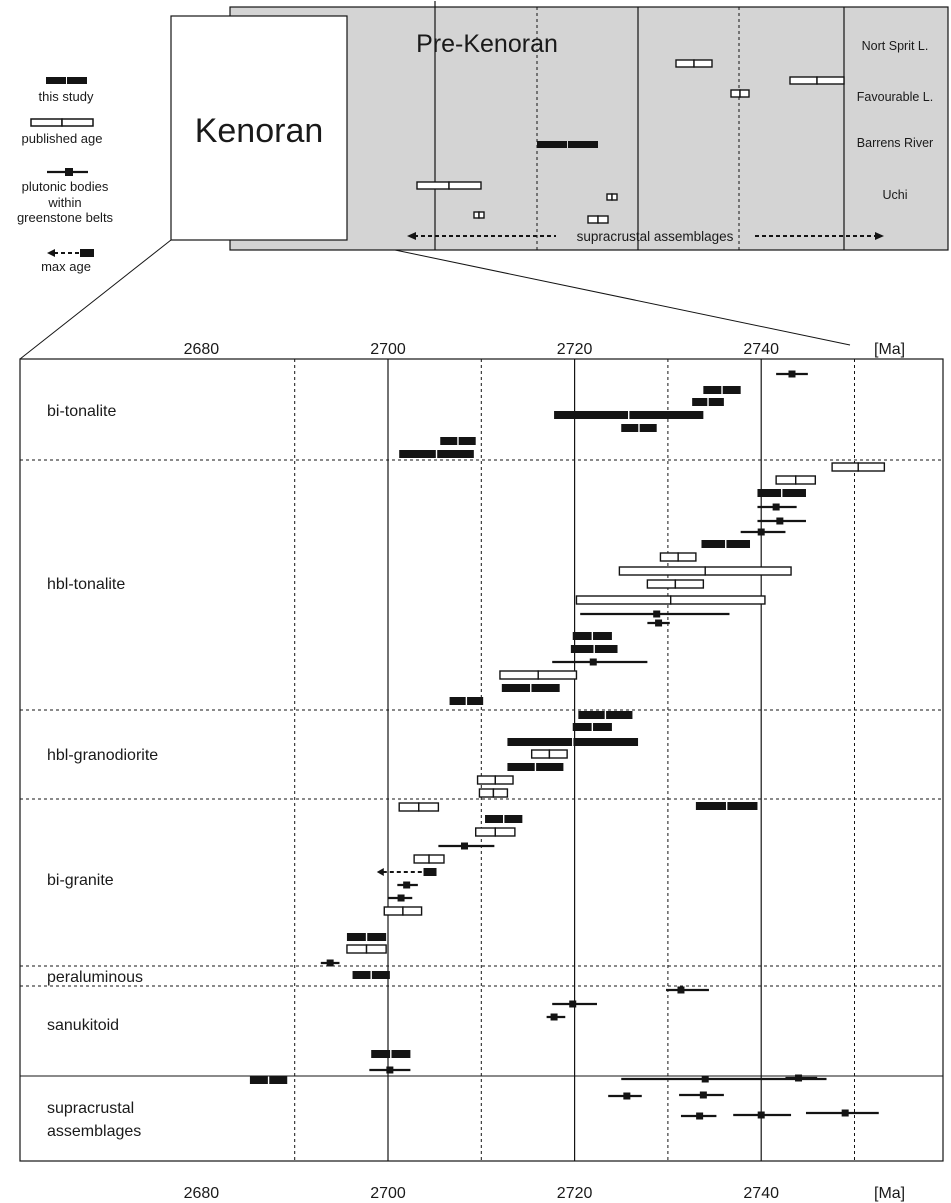 Image resolution: width=951 pixels, height=1203 pixels. What do you see at coordinates (388, 349) in the screenshot?
I see `tick-label-top: 2700` at bounding box center [388, 349].